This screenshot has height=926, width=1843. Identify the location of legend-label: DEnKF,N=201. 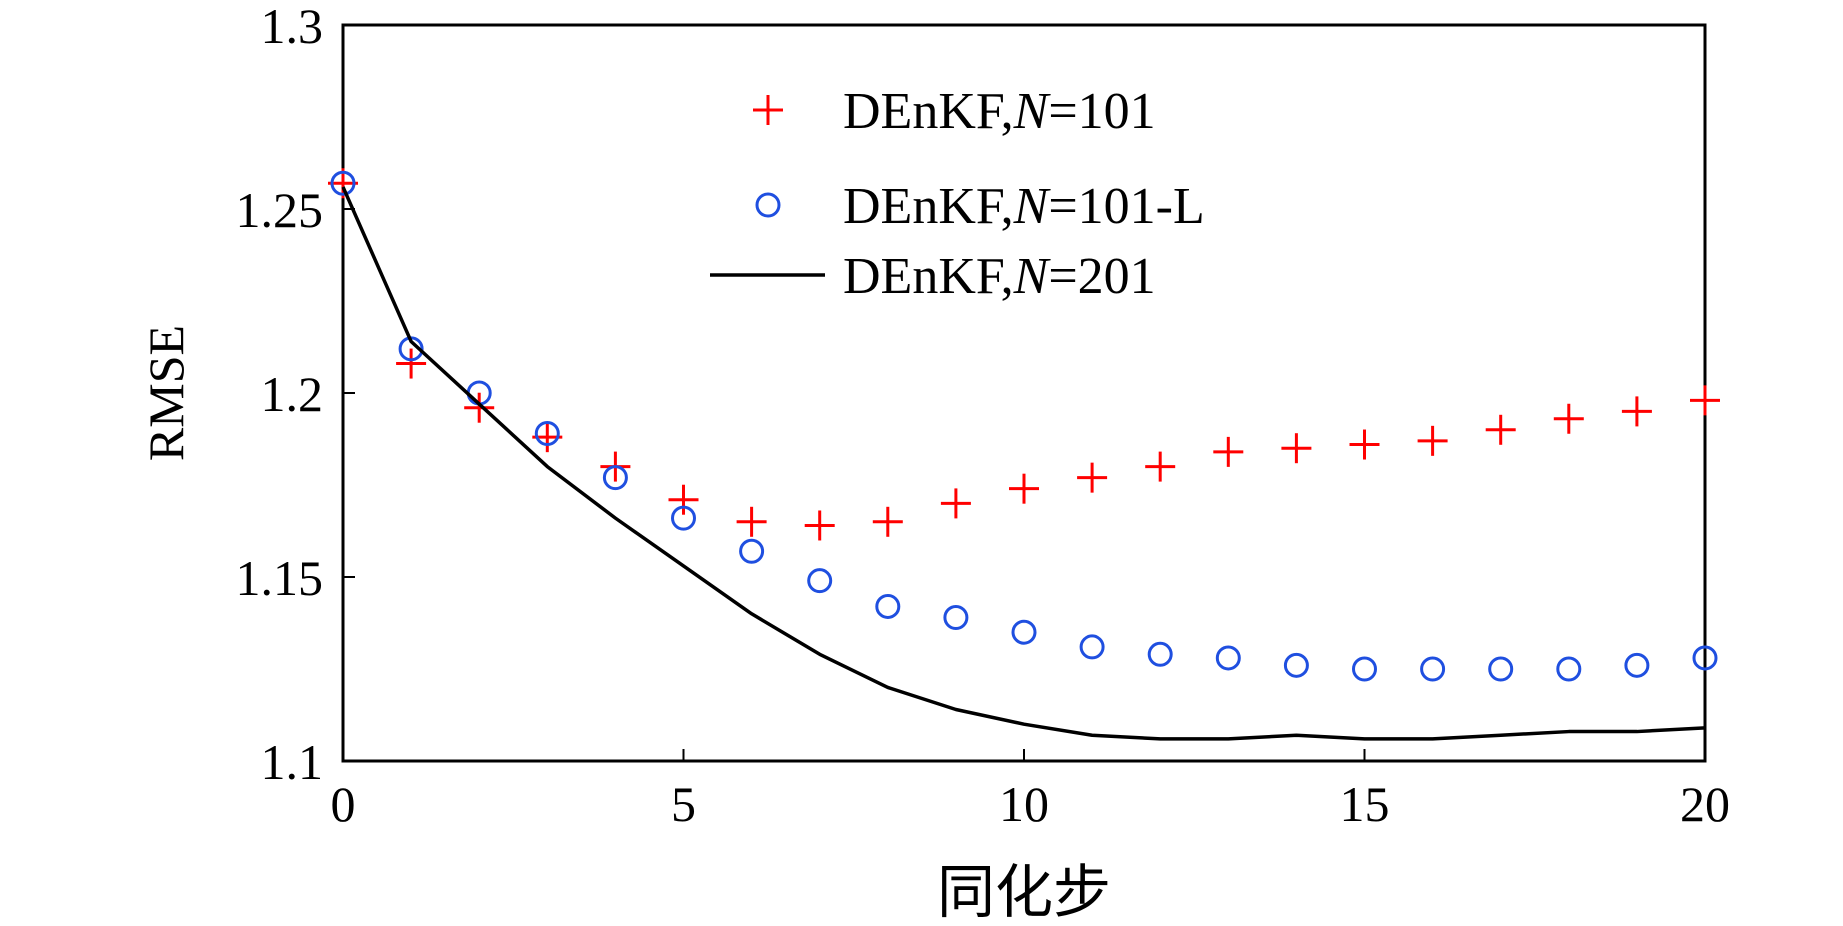
(999, 276).